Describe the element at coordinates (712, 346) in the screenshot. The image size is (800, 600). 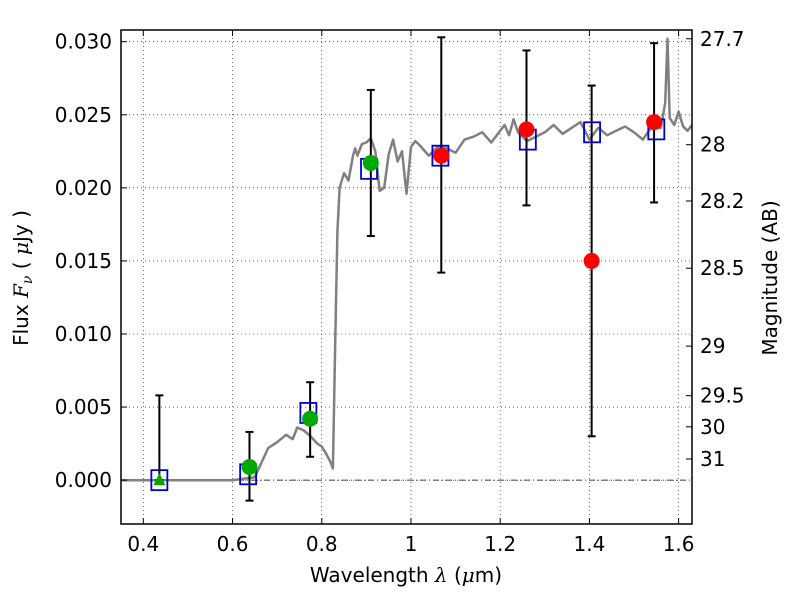
I see `y2-tick-label: 29` at that location.